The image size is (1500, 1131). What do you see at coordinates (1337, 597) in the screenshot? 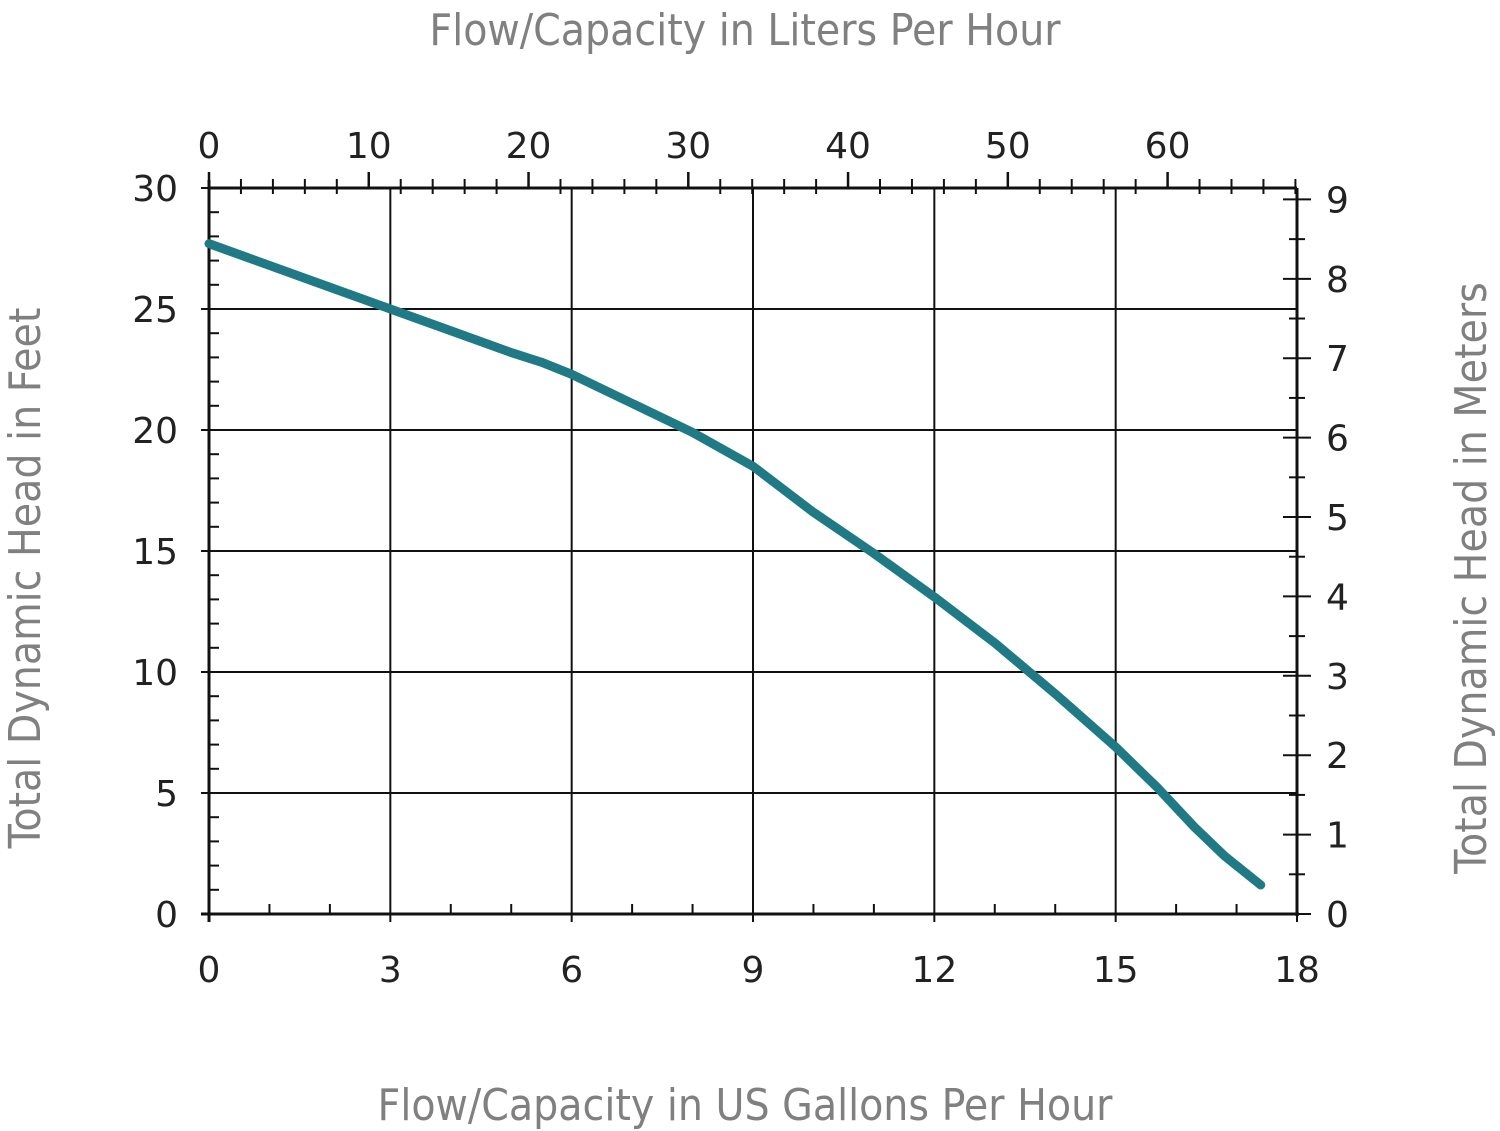
I see `right-tick-label: 4` at bounding box center [1337, 597].